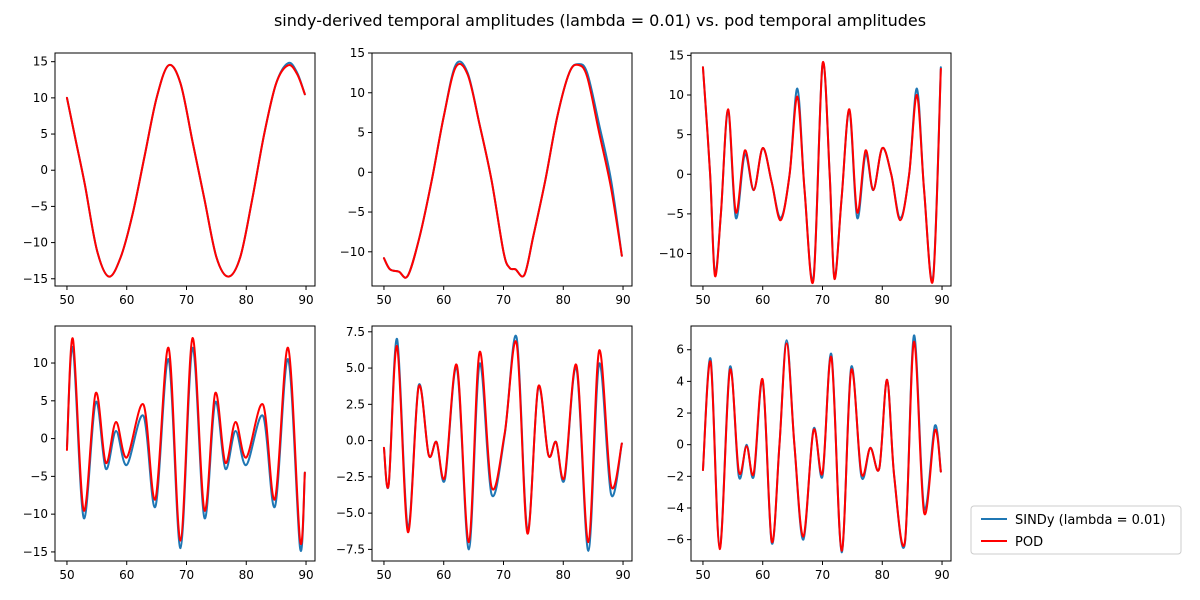 The width and height of the screenshot is (1200, 600). What do you see at coordinates (675, 476) in the screenshot?
I see `y-tick-label: −2` at bounding box center [675, 476].